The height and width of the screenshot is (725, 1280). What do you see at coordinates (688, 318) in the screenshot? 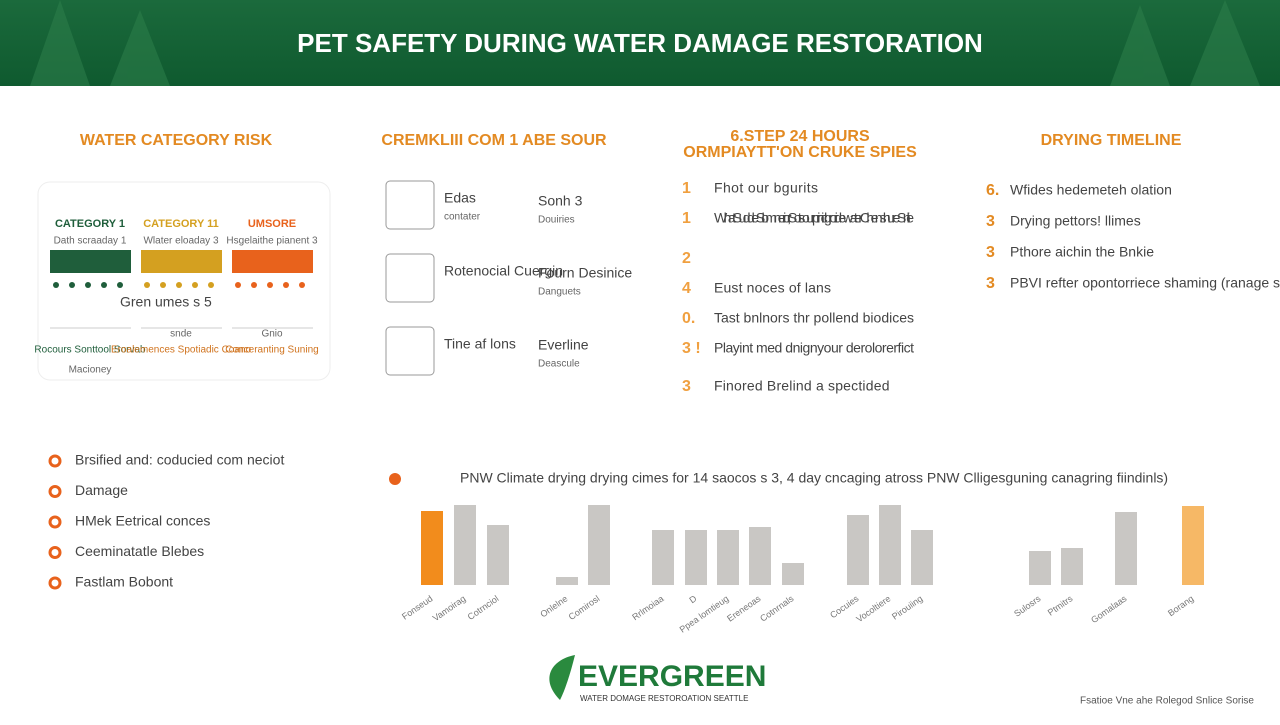
I see `step-number: 0.` at bounding box center [688, 318].